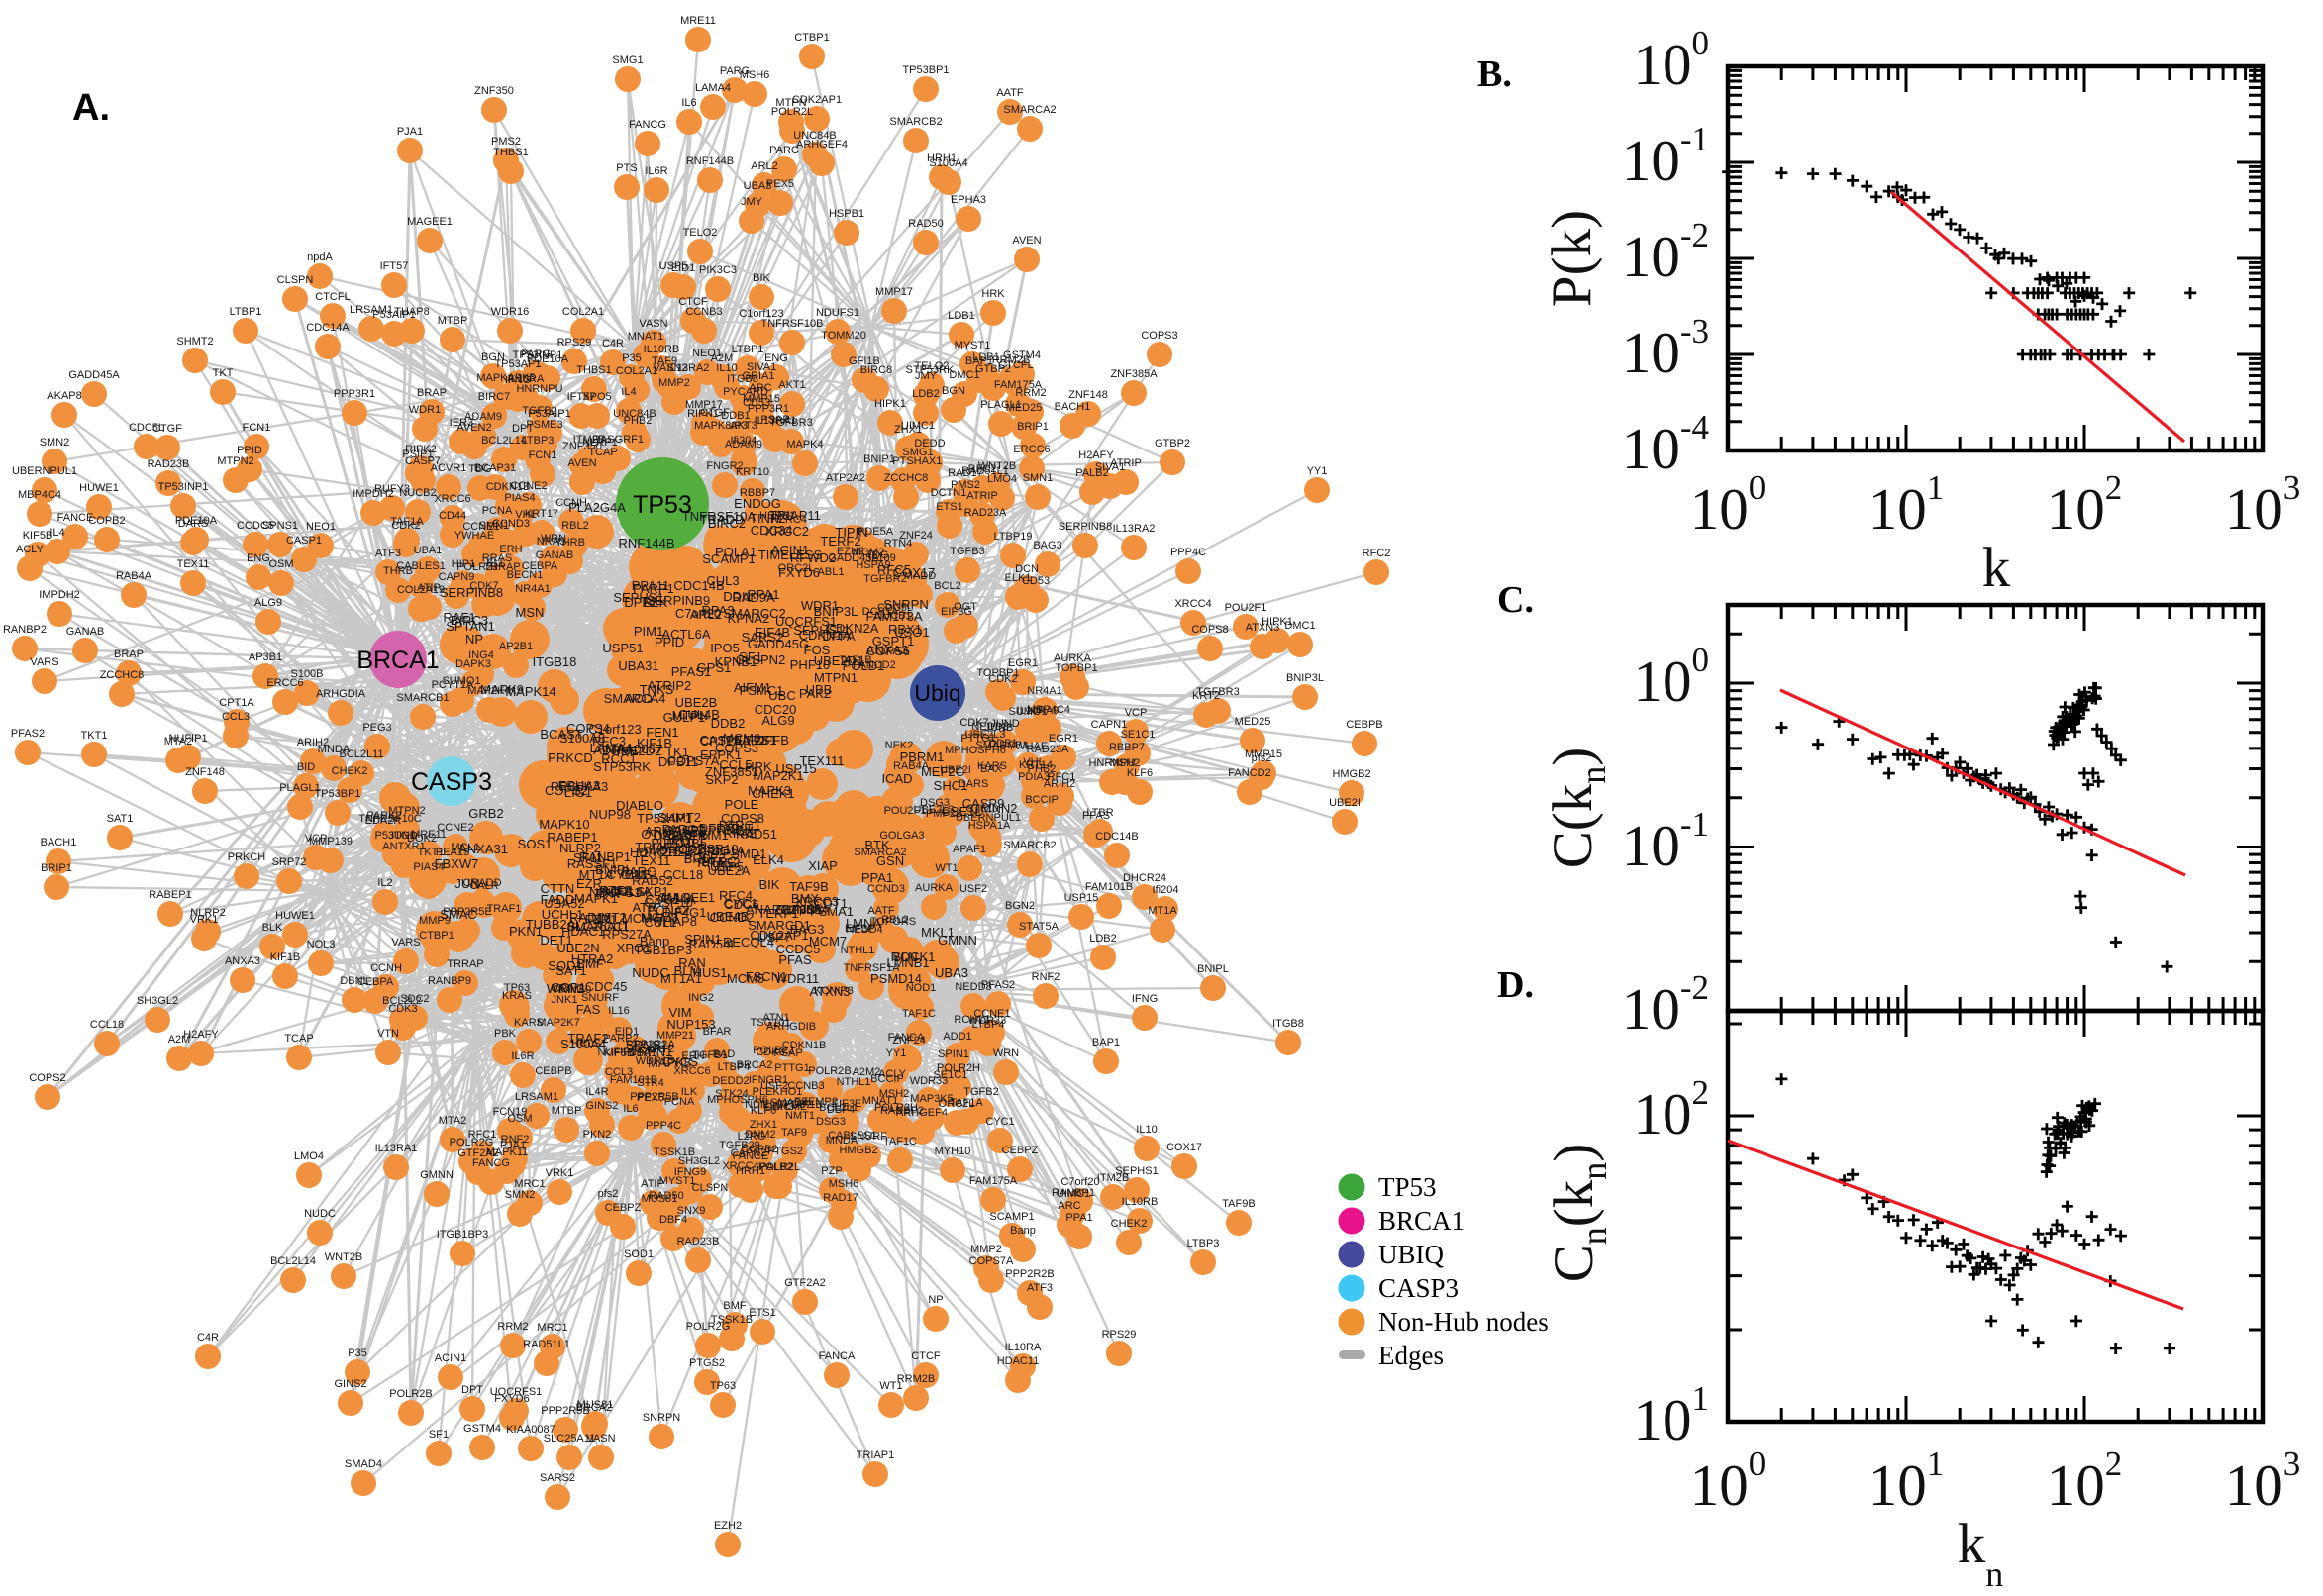  I want to click on svg-text: PPID, so click(250, 450).